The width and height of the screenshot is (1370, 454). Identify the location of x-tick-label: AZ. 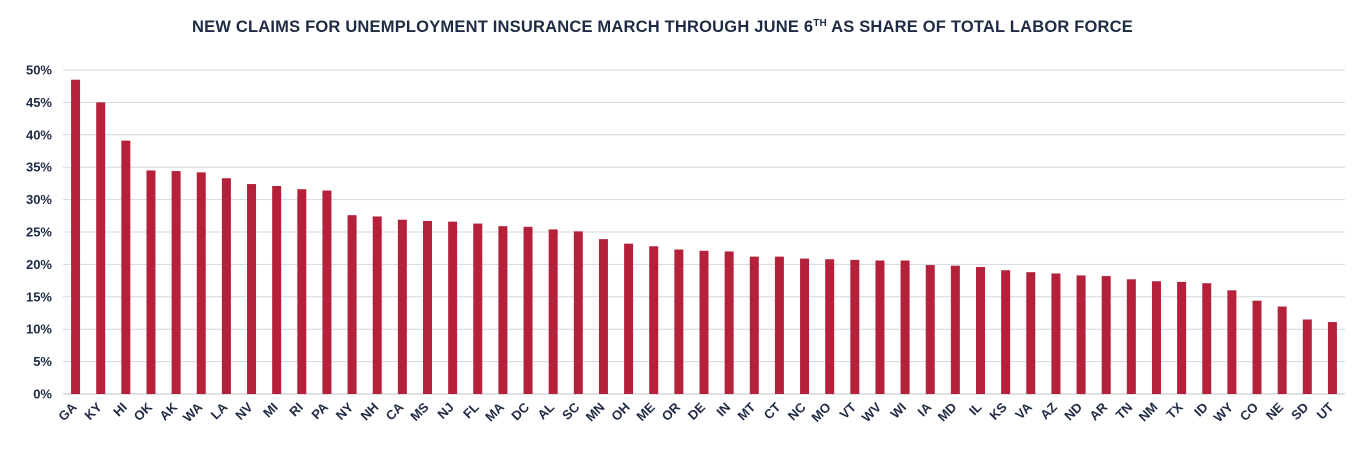
(1048, 410).